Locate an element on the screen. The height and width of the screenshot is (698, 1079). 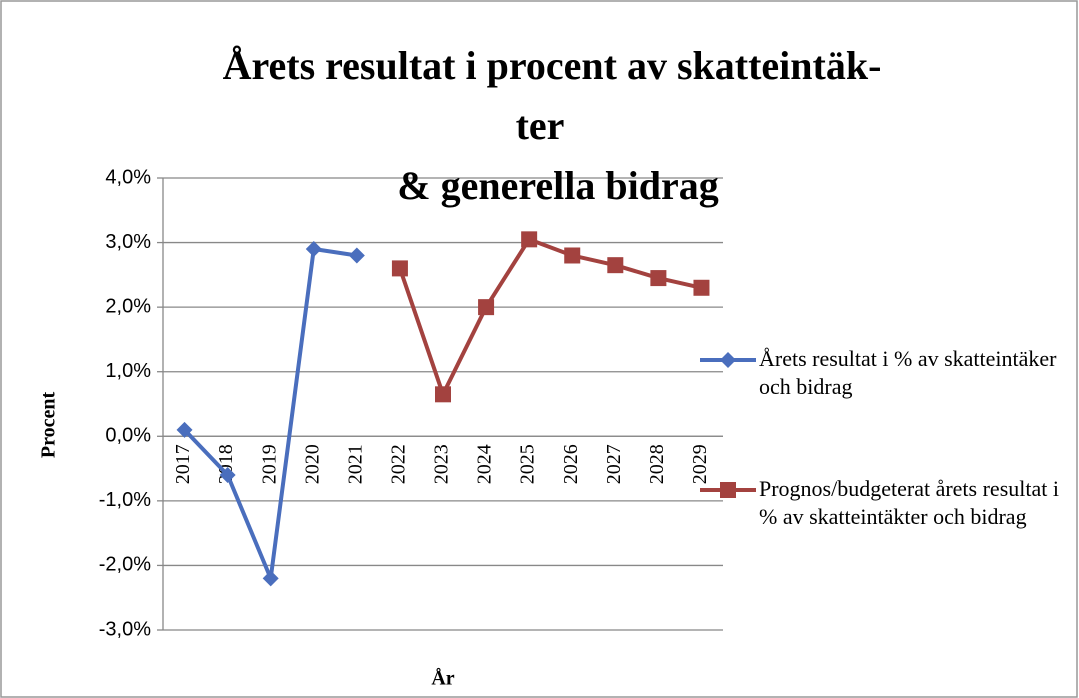
title-line: & generella bidrag is located at coordinates (557, 185).